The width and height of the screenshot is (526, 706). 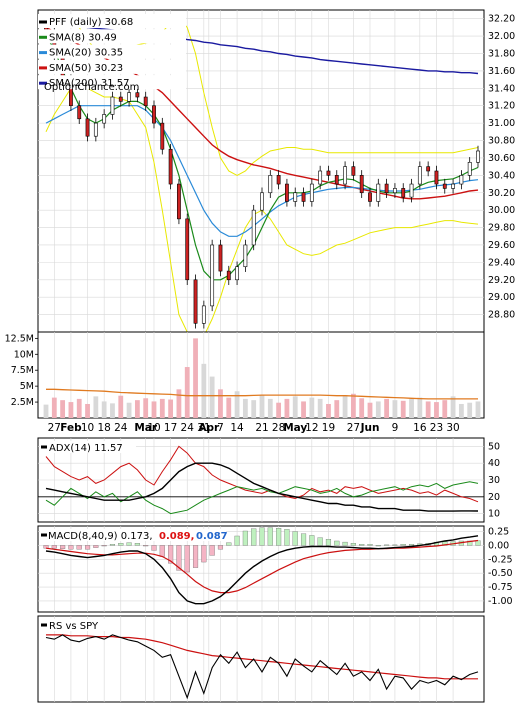 What do you see at coordinates (498, 532) in the screenshot?
I see `y-tick-label: 0.25` at bounding box center [498, 532].